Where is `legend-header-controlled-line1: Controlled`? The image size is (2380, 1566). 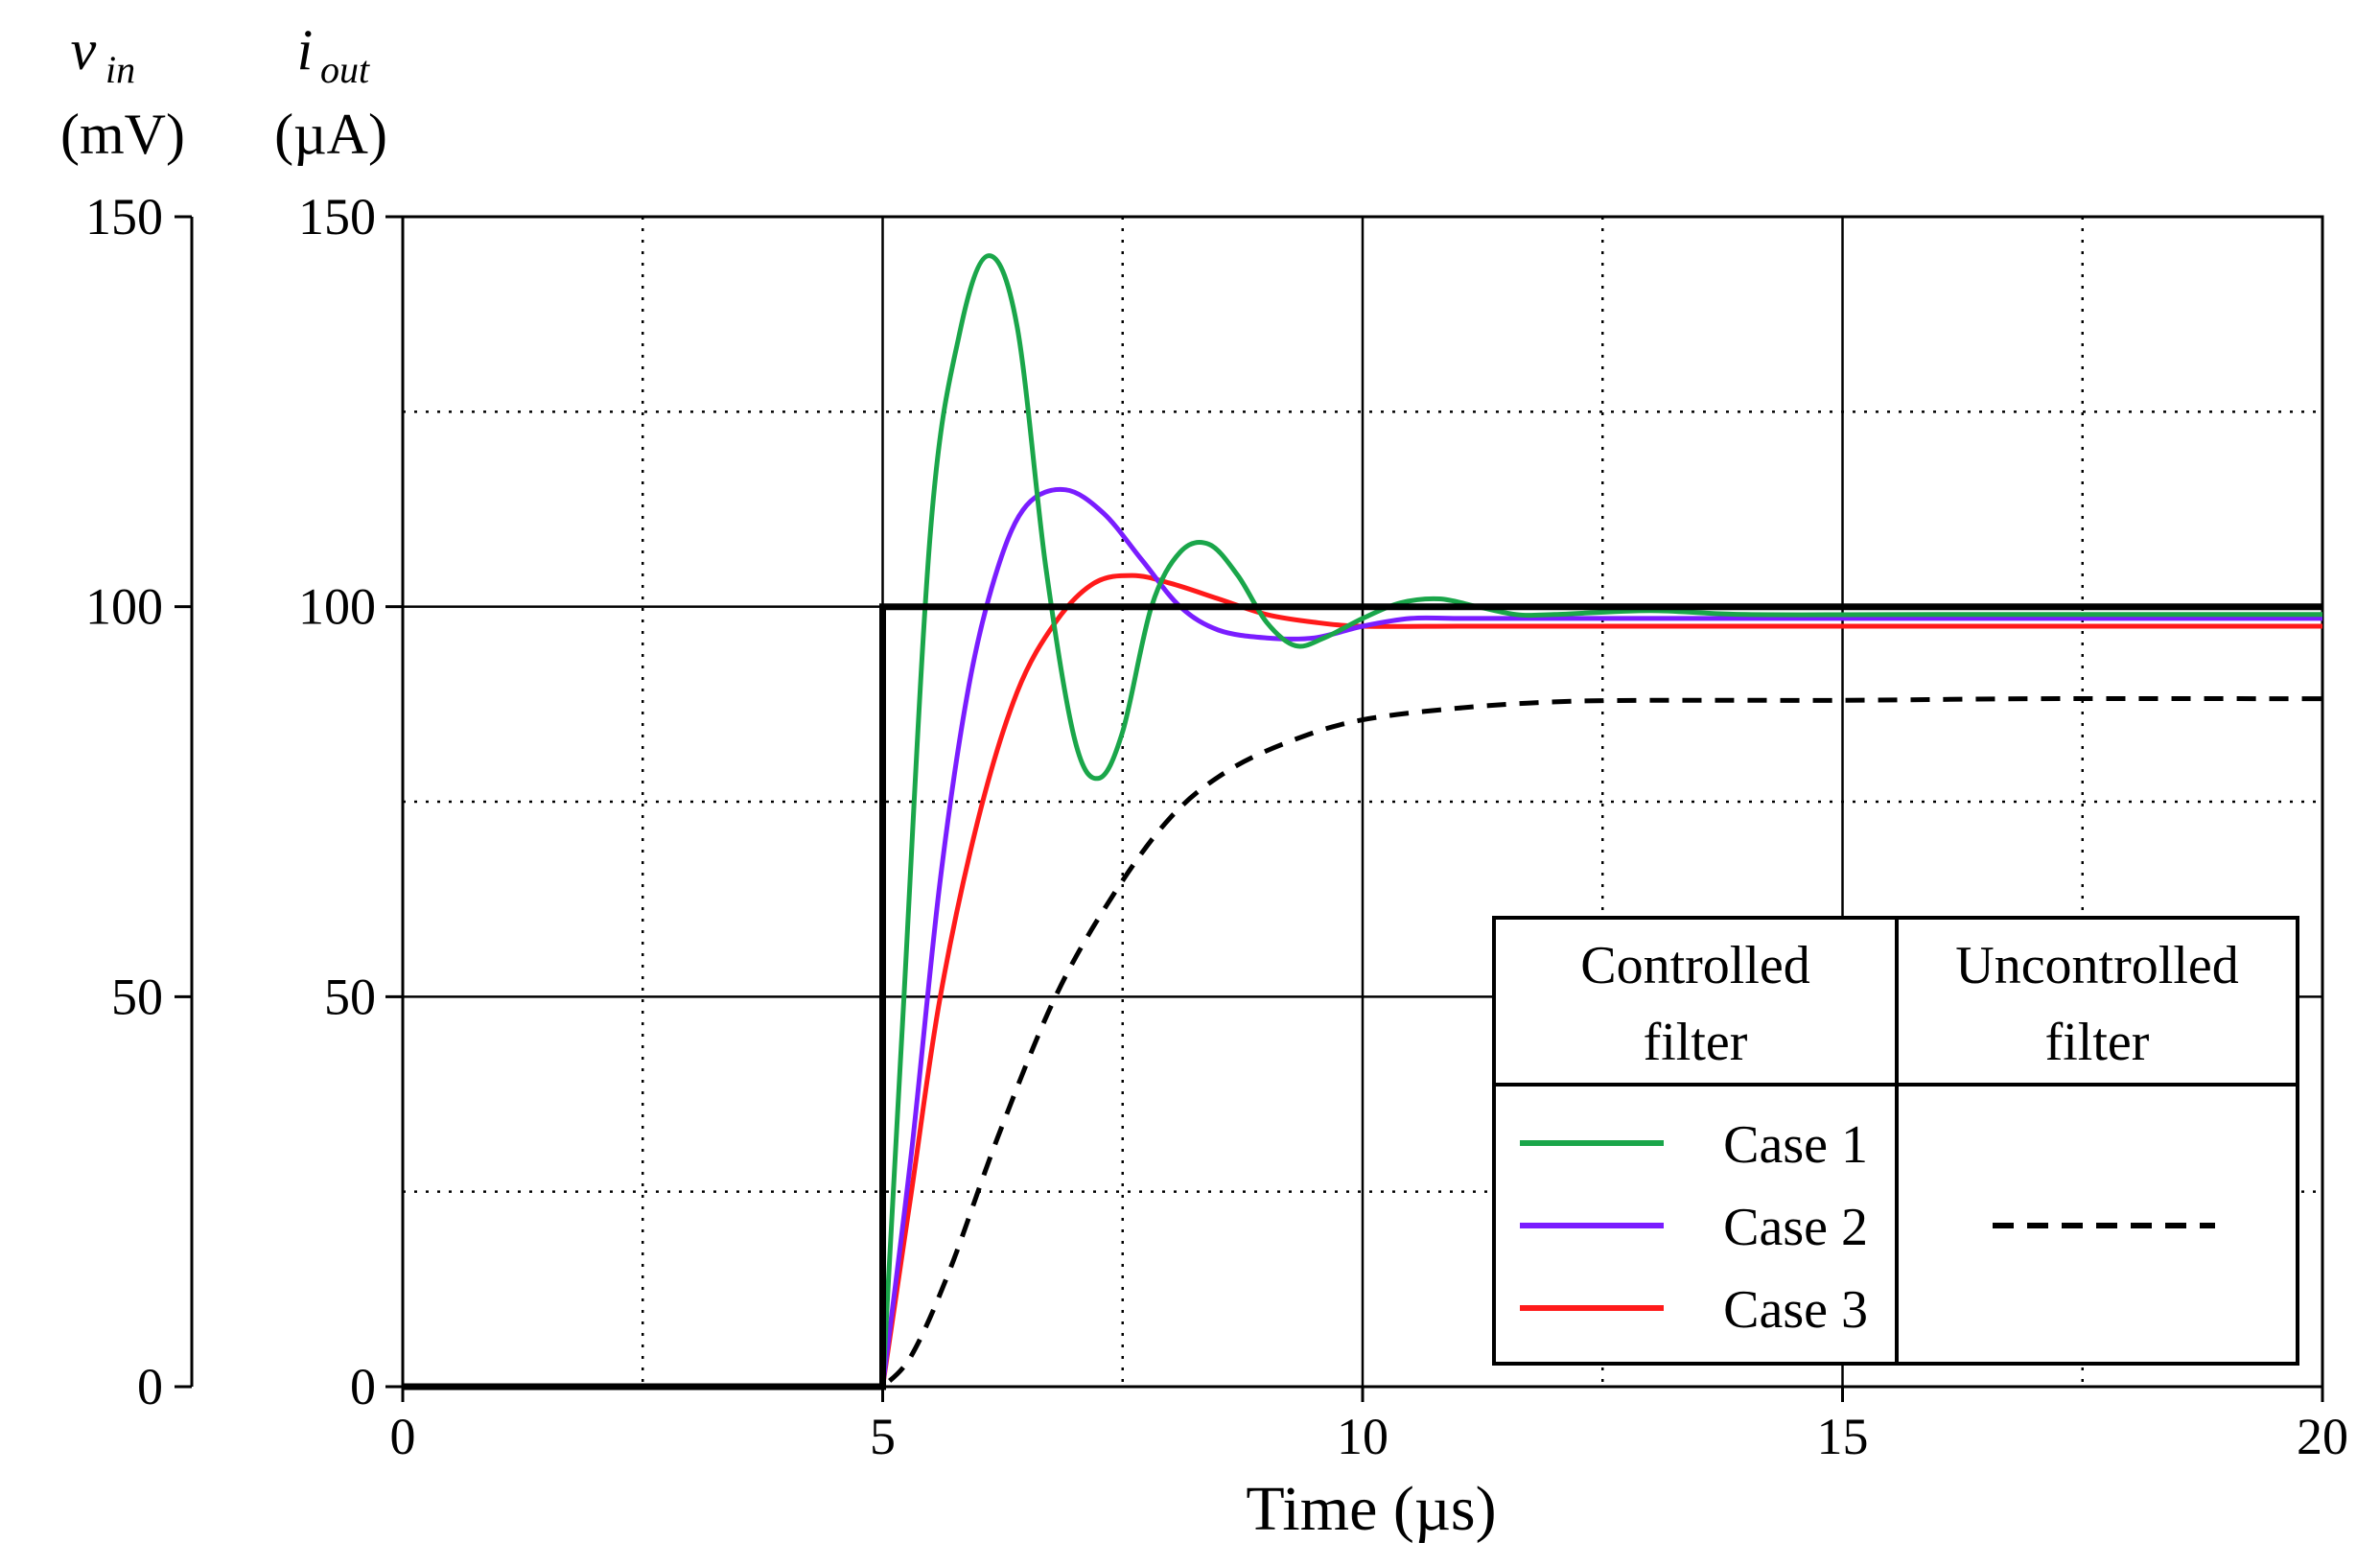 legend-header-controlled-line1: Controlled is located at coordinates (1695, 965).